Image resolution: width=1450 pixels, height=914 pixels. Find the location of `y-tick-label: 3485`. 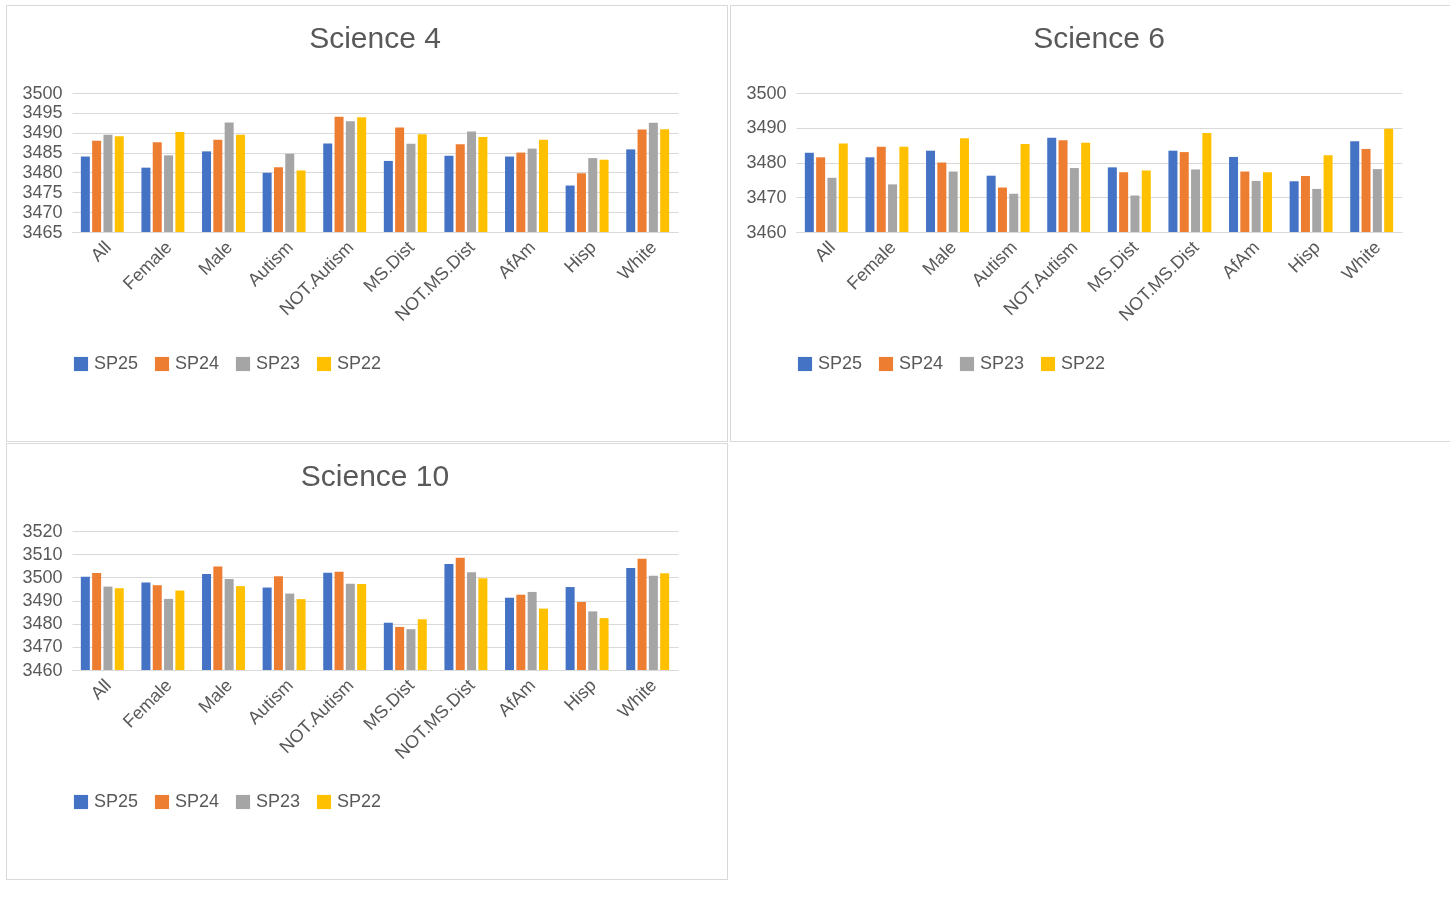

y-tick-label: 3485 is located at coordinates (42, 152).